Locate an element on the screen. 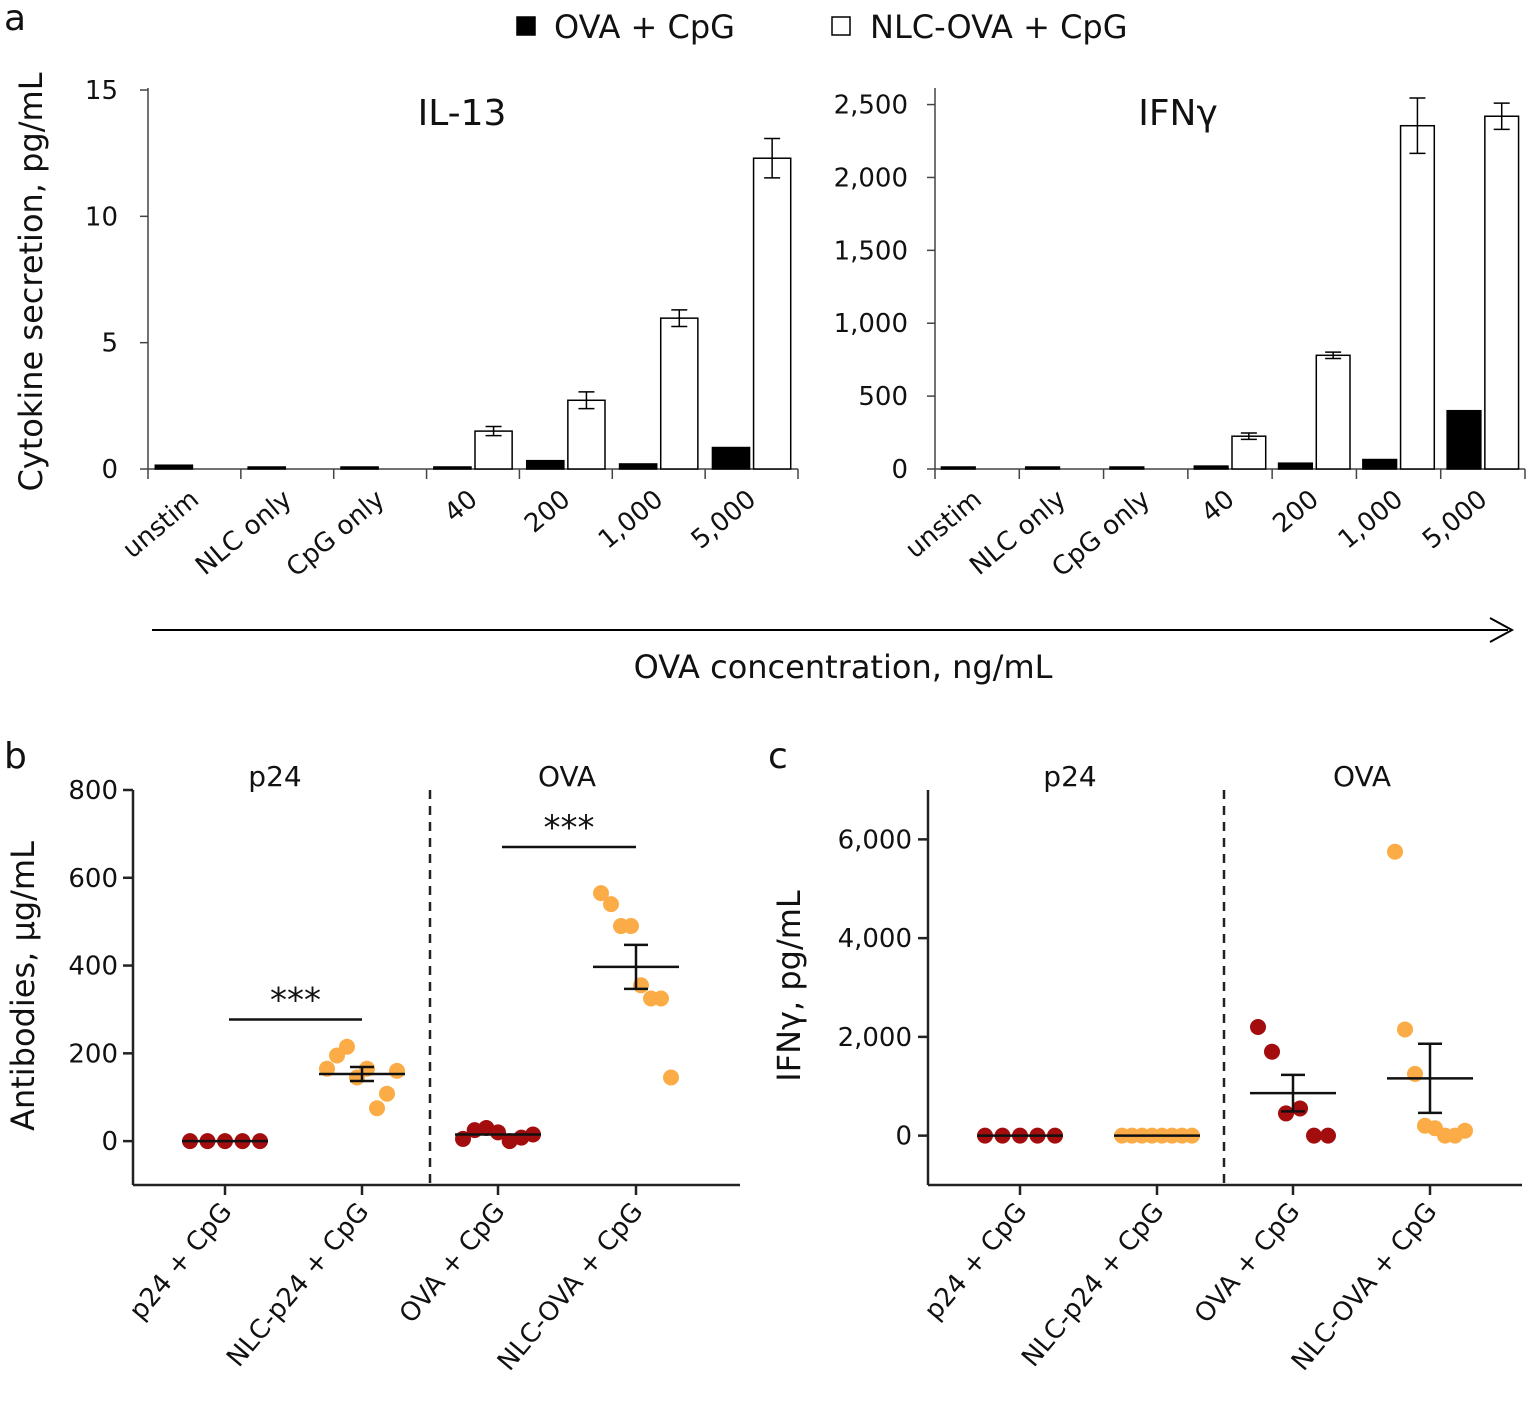  panel-b-significance-label: *** is located at coordinates (295, 1001).